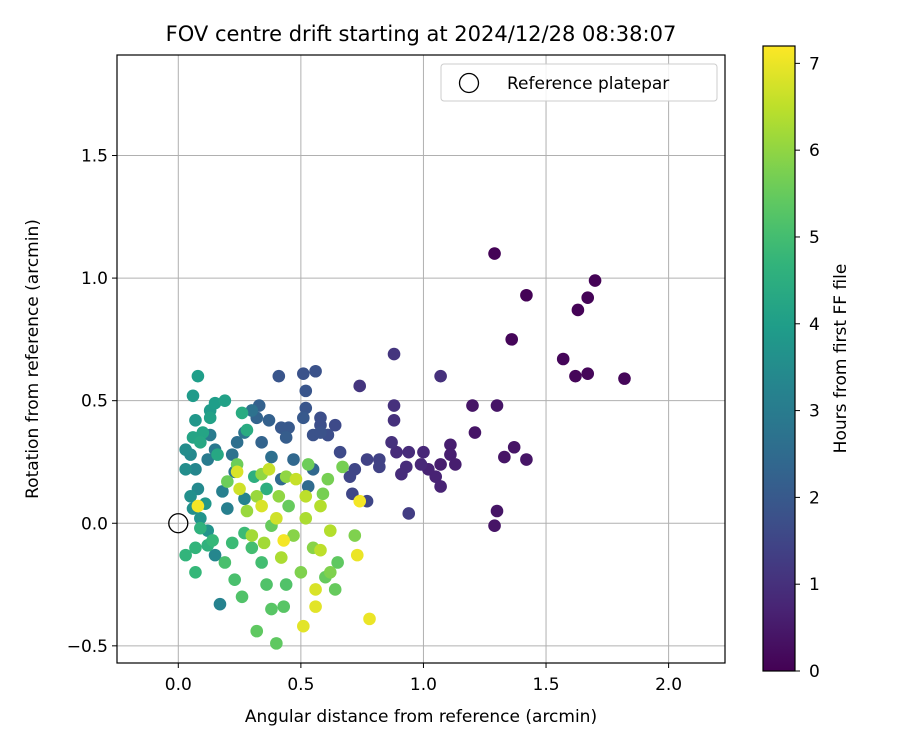  Describe the element at coordinates (814, 672) in the screenshot. I see `colorbar-tick-label: 0` at that location.